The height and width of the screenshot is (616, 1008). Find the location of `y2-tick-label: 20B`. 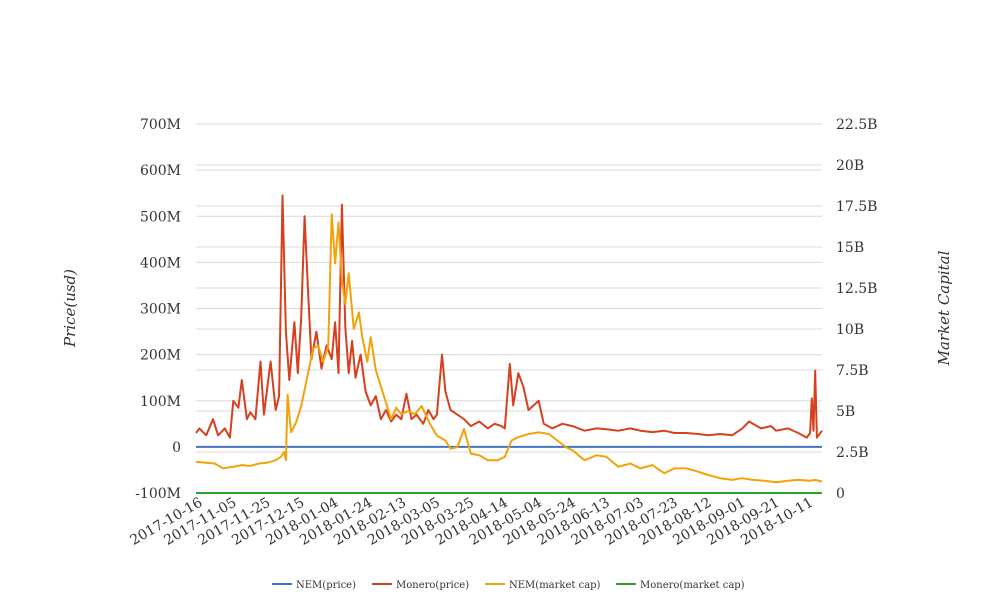

y2-tick-label: 20B is located at coordinates (850, 166).